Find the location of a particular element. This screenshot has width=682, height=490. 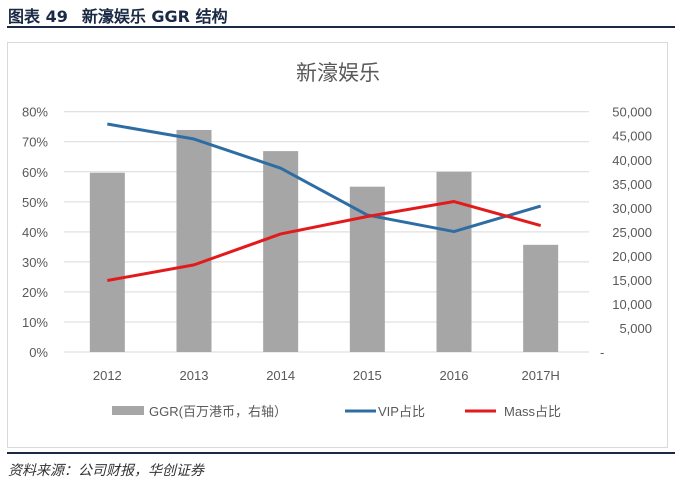

source-note: 资料来源：公司财报，华创证券 is located at coordinates (106, 471).